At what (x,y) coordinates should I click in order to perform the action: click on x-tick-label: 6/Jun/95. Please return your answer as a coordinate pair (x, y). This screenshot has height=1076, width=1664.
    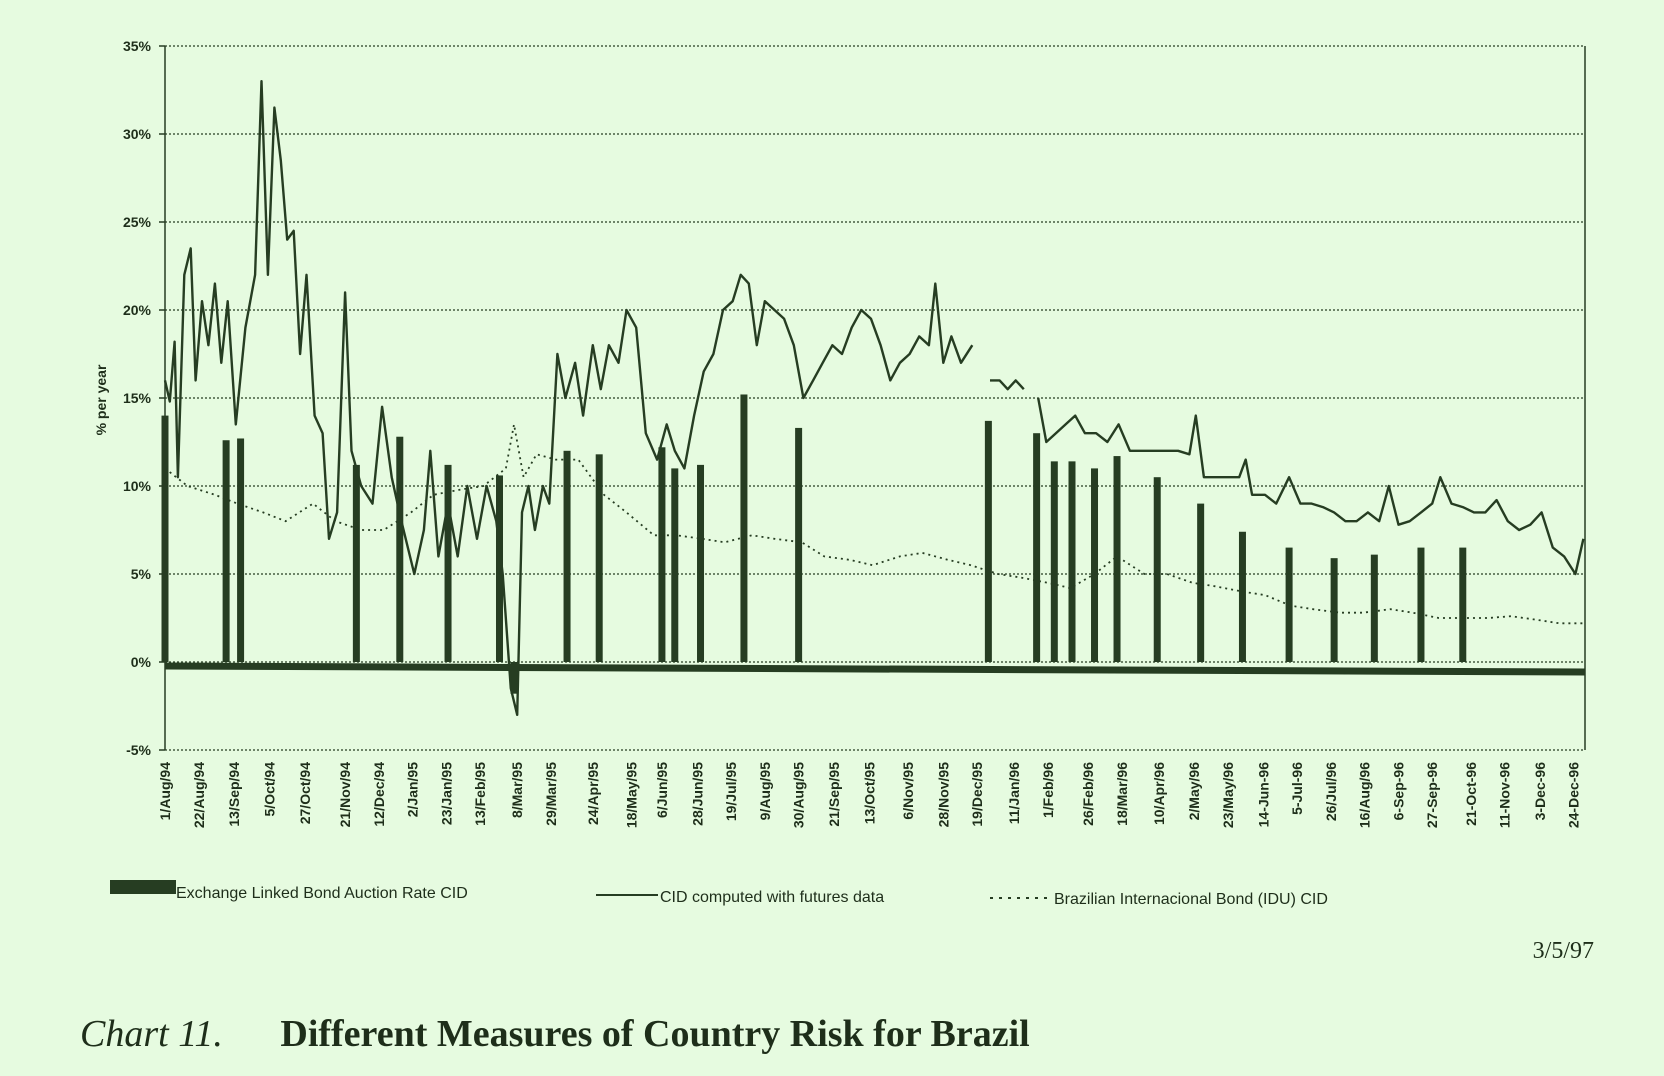
    Looking at the image, I should click on (662, 790).